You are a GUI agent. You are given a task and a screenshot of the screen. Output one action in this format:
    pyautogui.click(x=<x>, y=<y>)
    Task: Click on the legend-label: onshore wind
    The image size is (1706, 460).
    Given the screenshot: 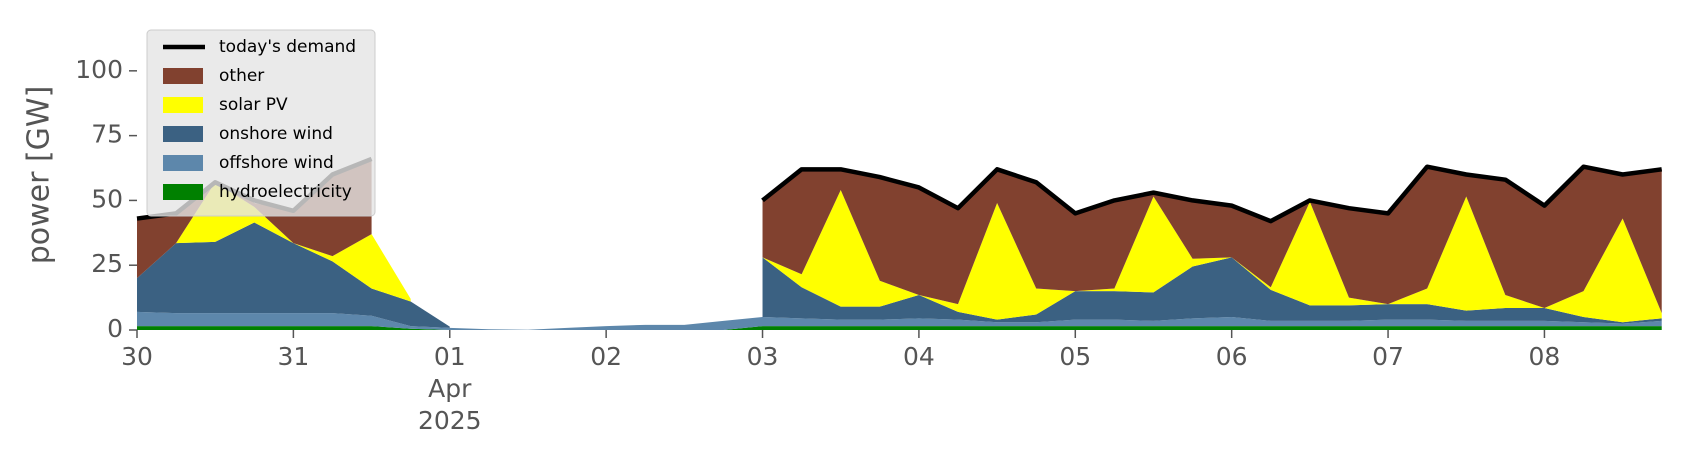 What is the action you would take?
    pyautogui.click(x=276, y=134)
    